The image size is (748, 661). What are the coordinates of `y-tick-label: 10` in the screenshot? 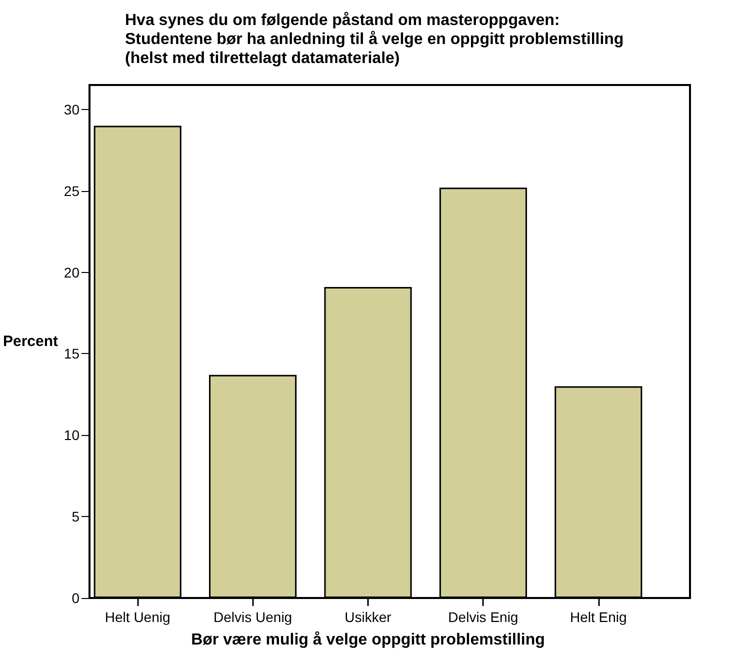 It's located at (72, 435).